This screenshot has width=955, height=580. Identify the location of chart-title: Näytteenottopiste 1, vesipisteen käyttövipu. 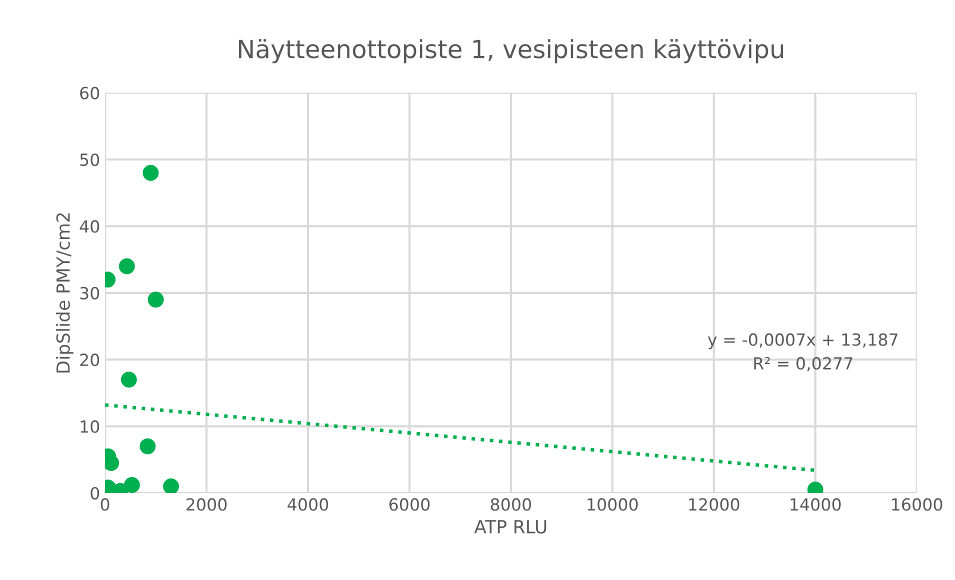
(511, 51).